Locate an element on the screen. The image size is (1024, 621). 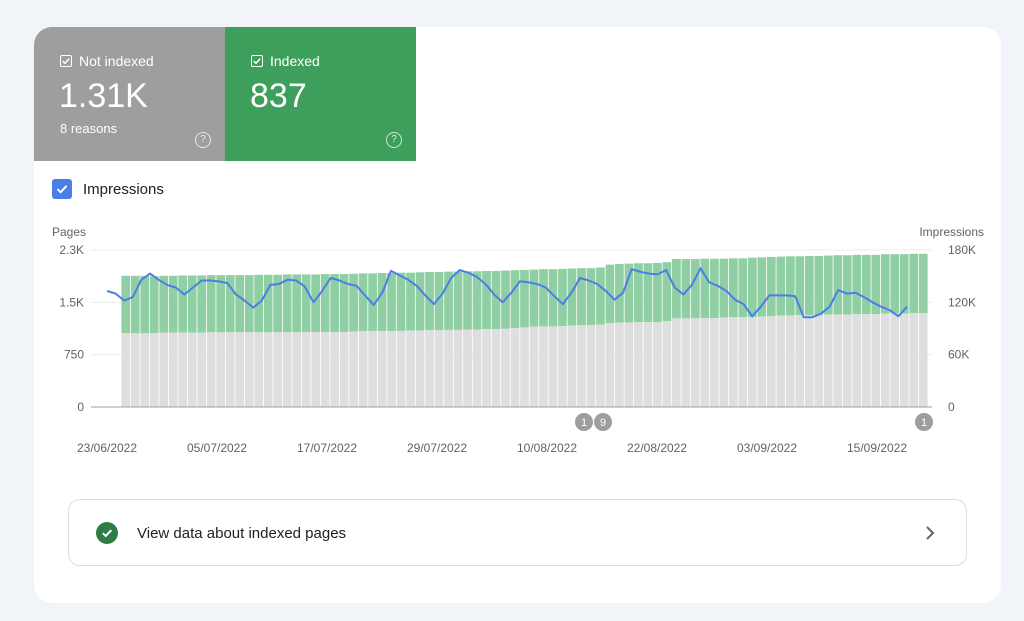
annotation-marker: 9 is located at coordinates (603, 422).